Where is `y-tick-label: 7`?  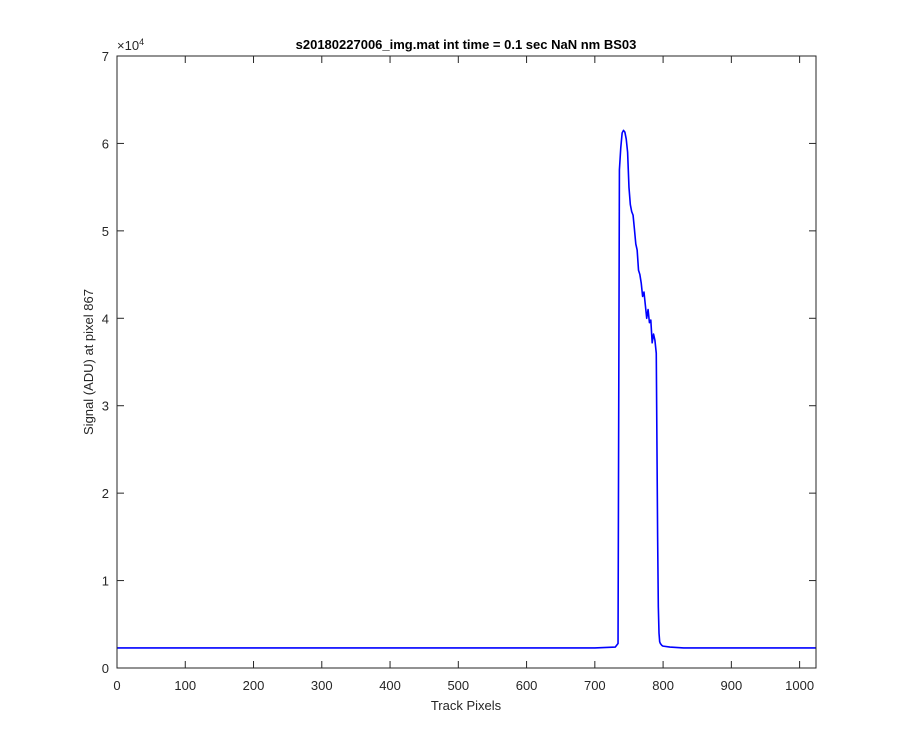
y-tick-label: 7 is located at coordinates (105, 56).